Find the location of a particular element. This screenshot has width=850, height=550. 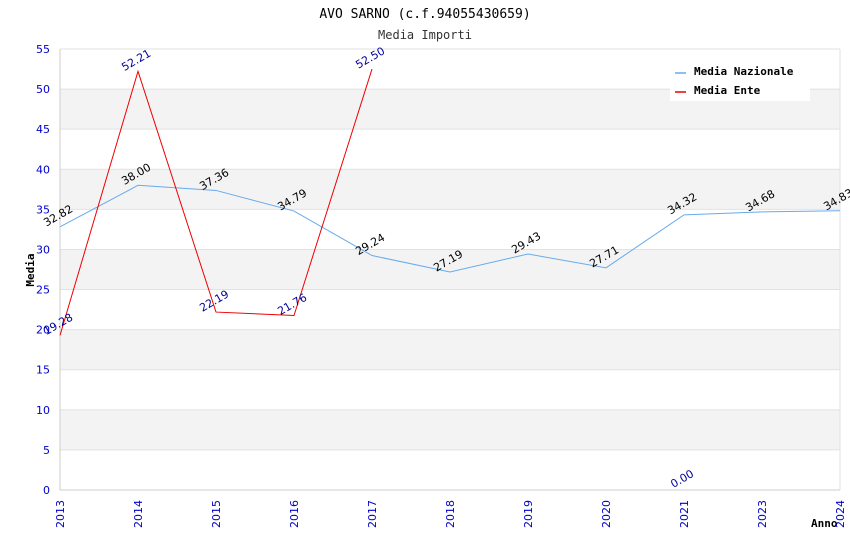

y-tick-label: 45 is located at coordinates (43, 129).